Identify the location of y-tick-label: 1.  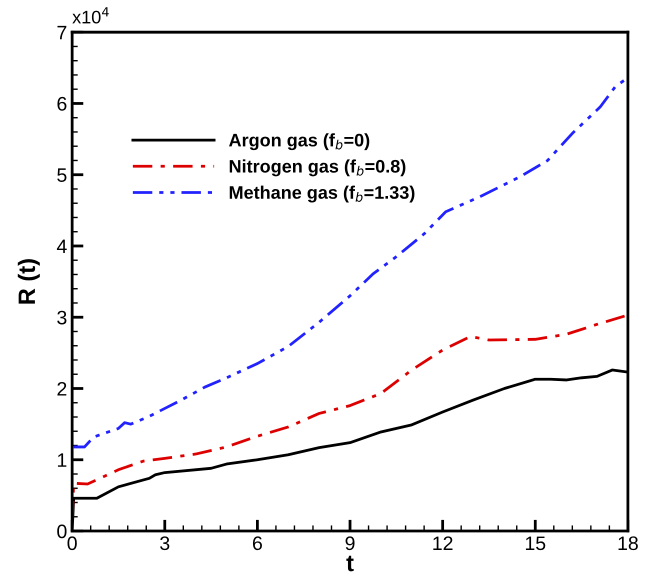
(62, 460).